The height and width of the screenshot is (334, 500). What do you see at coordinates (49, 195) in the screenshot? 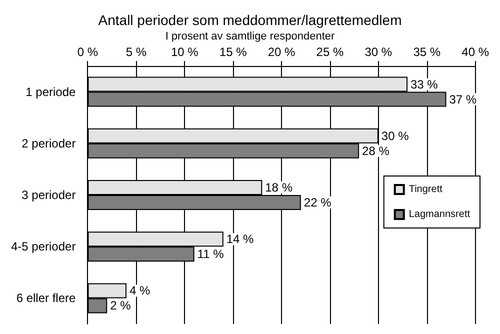
I see `y-tick-label: 3 perioder` at bounding box center [49, 195].